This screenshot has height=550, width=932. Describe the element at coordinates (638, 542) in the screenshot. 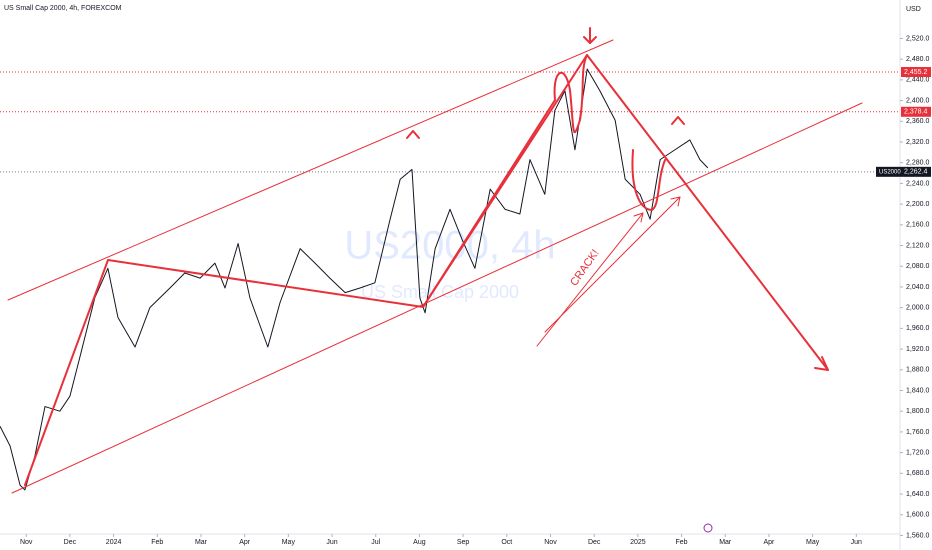

I see `x-tick-label: 2025` at that location.